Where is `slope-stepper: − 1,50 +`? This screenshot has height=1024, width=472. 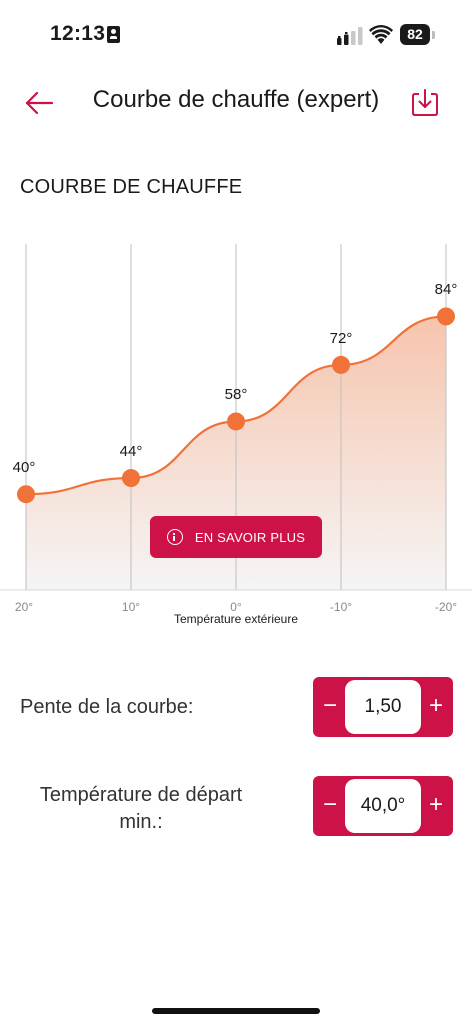 slope-stepper: − 1,50 + is located at coordinates (383, 707).